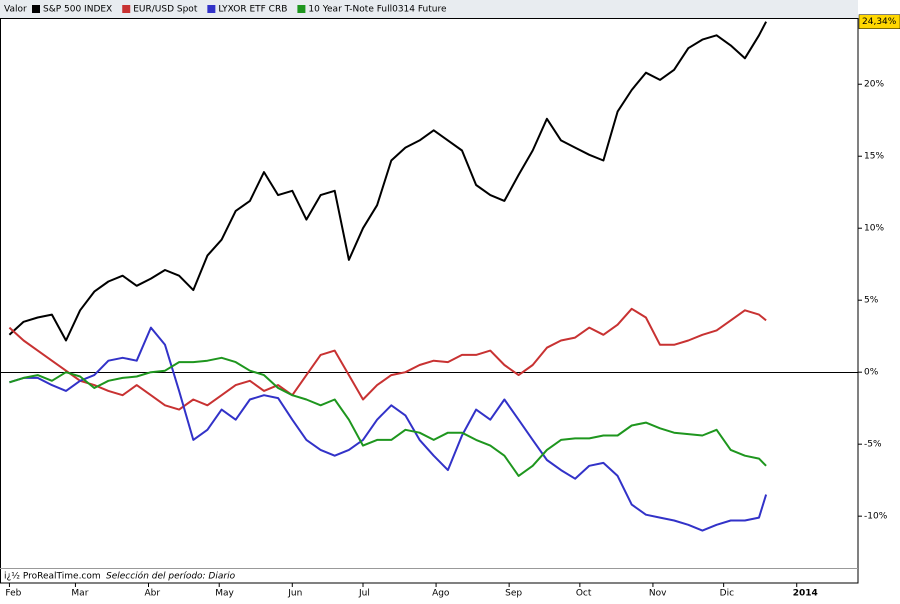 The height and width of the screenshot is (604, 900). I want to click on last-value-label: 24,34%, so click(879, 22).